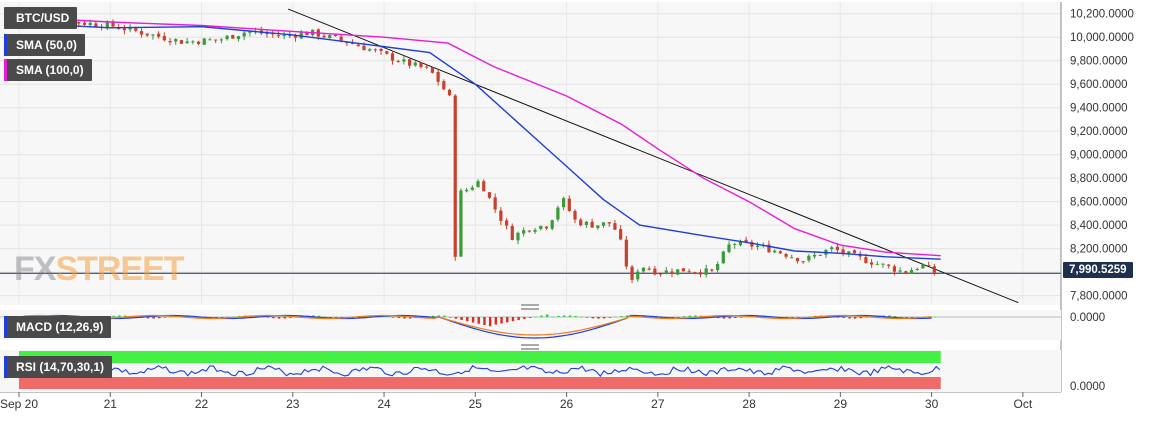 Image resolution: width=1153 pixels, height=421 pixels. Describe the element at coordinates (119, 269) in the screenshot. I see `watermark-part-b: STREET` at that location.